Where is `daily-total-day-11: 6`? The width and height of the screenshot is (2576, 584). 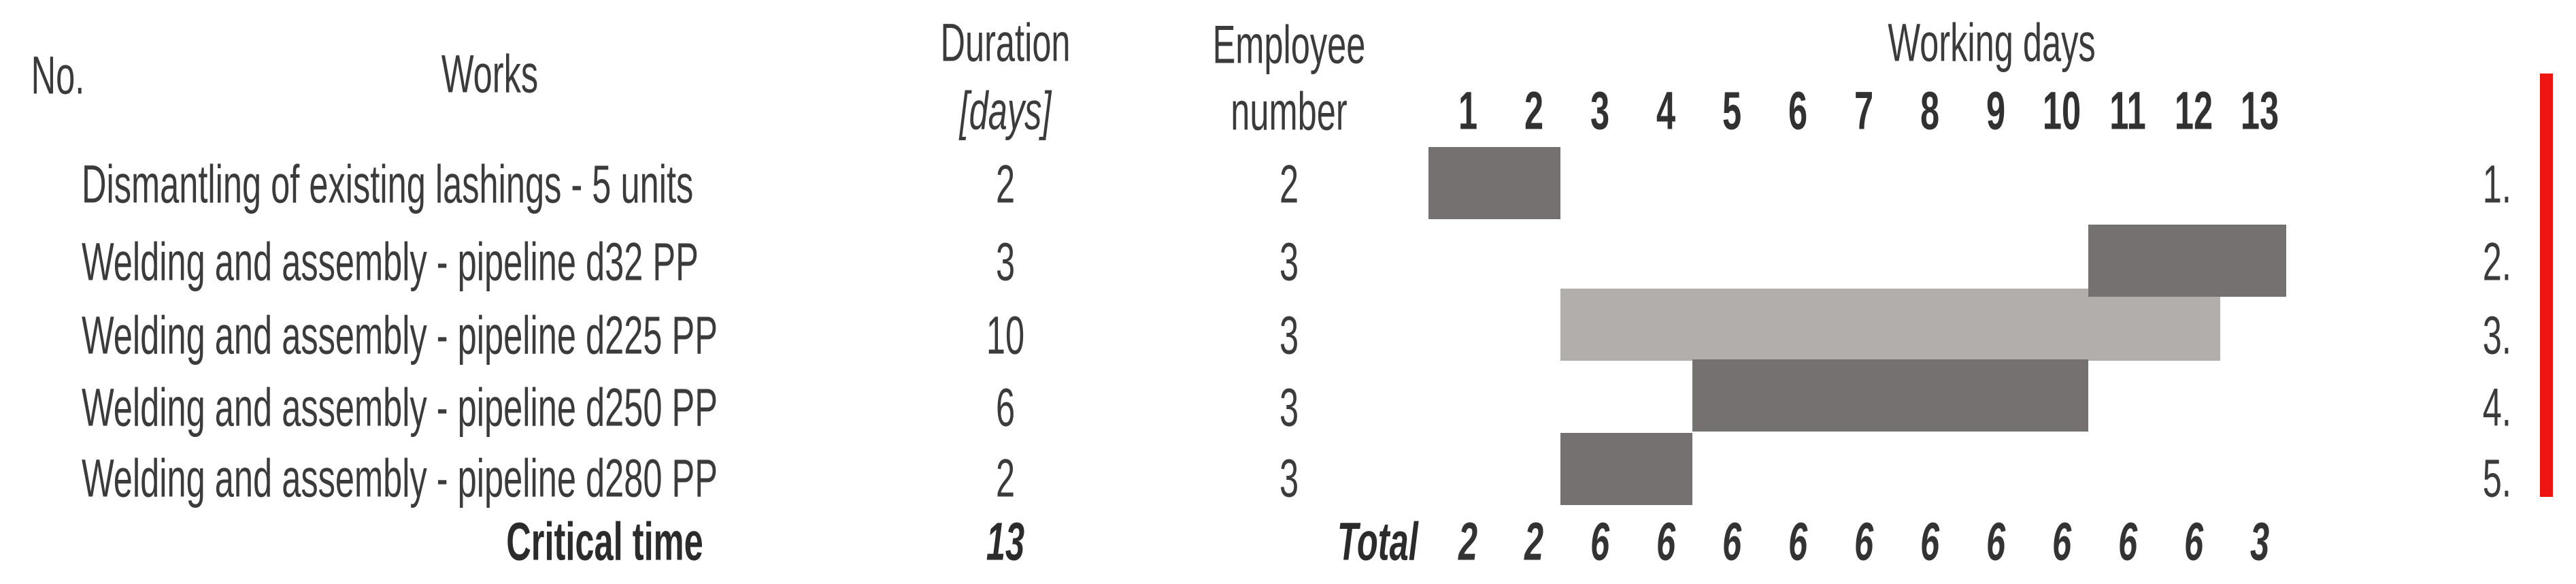
daily-total-day-11: 6 is located at coordinates (2128, 541).